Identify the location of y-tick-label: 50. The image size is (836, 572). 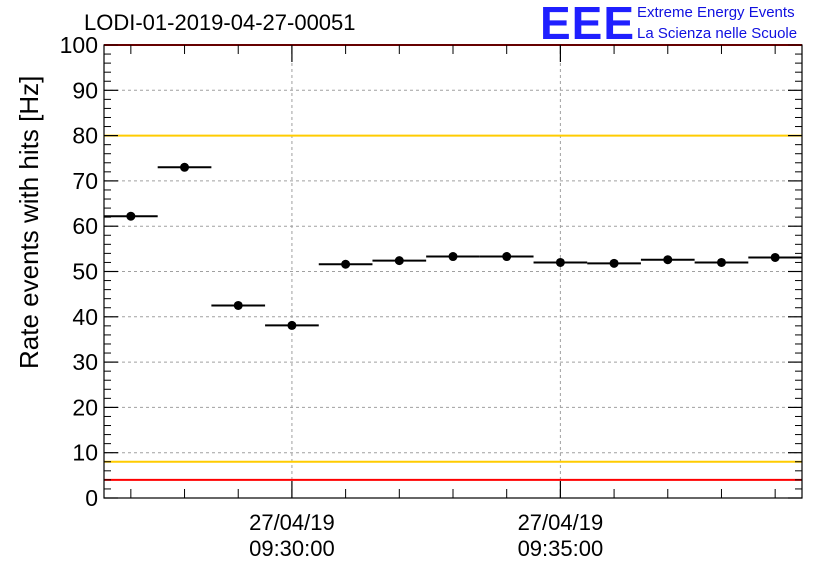
(85, 272).